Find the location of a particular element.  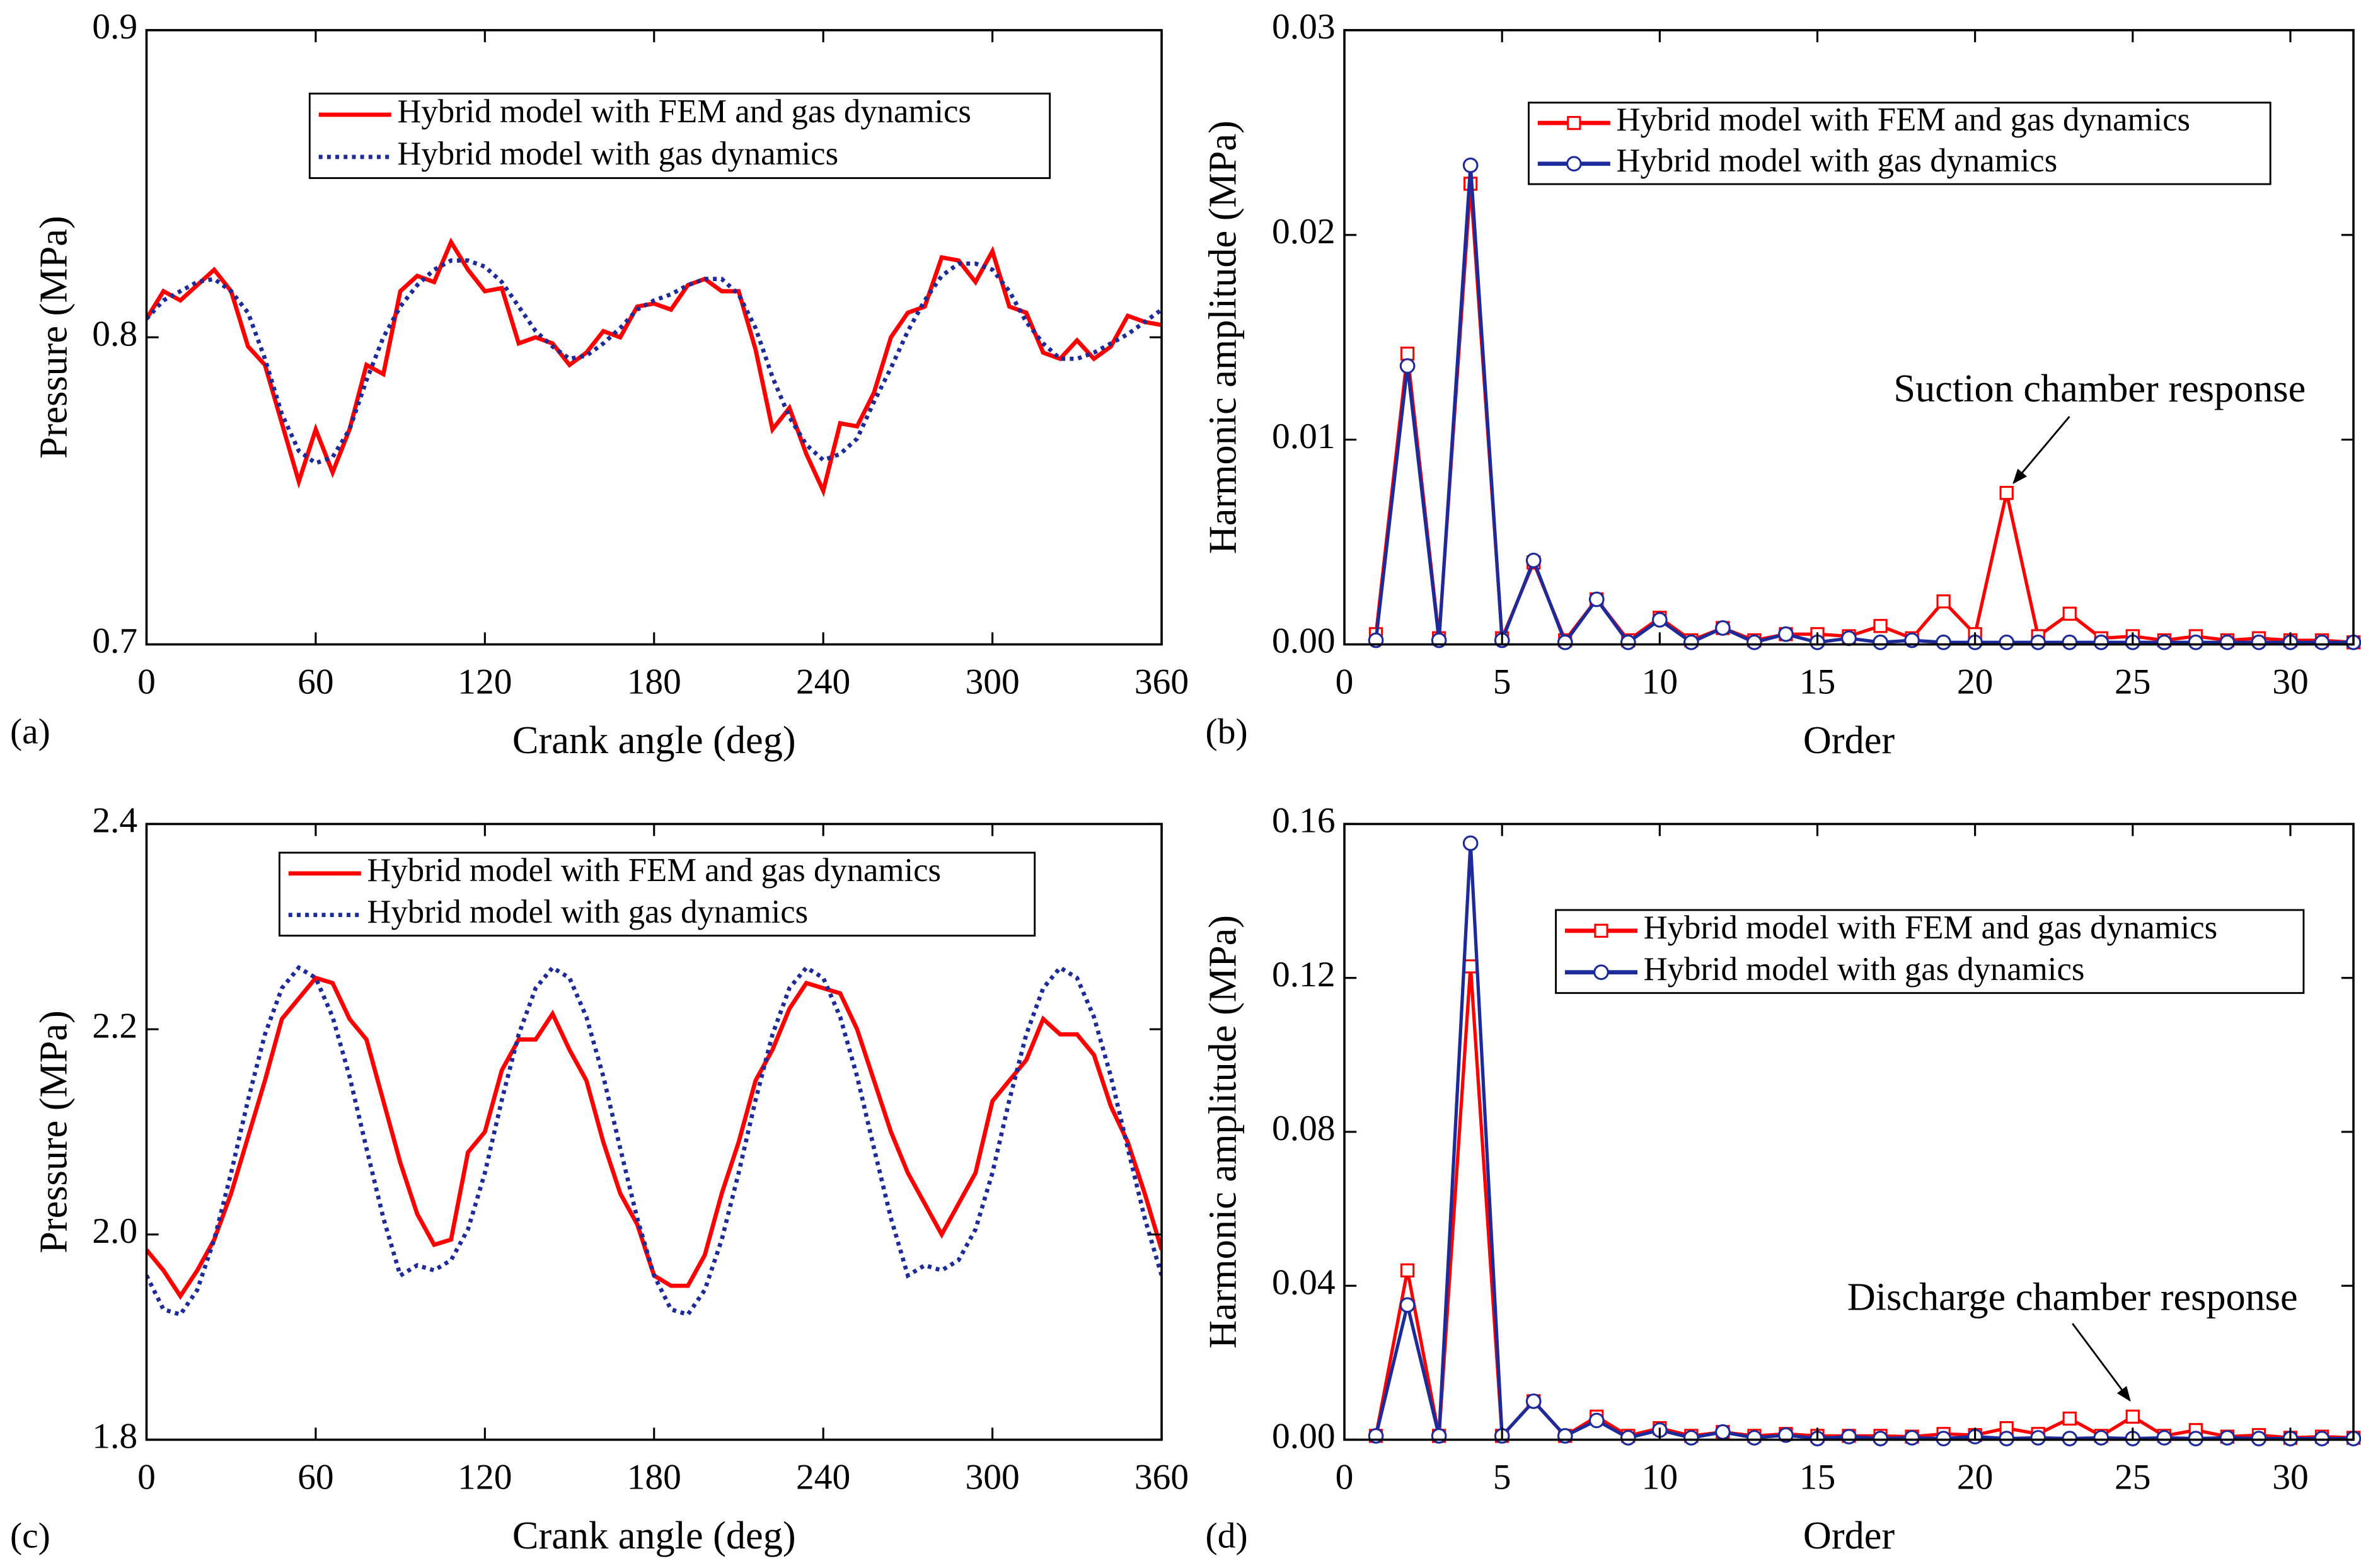

x-tick-label: 180 is located at coordinates (654, 682).